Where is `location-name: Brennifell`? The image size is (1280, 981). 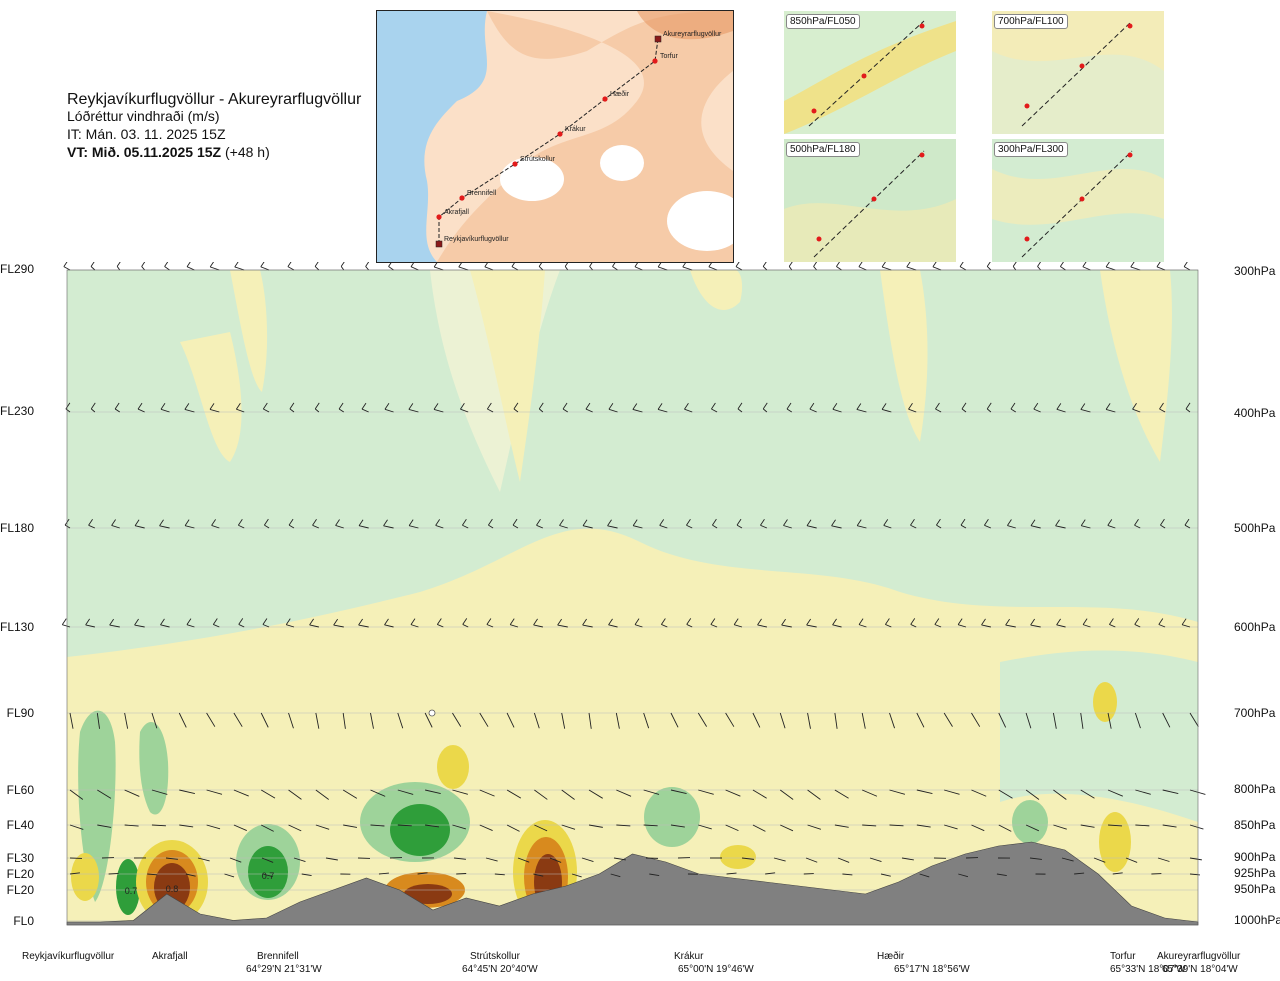 location-name: Brennifell is located at coordinates (278, 956).